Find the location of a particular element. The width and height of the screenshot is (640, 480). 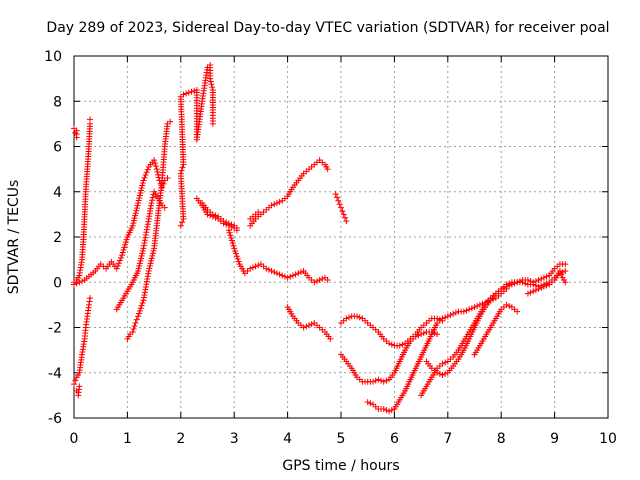

y-tick-label: 10 is located at coordinates (53, 57).